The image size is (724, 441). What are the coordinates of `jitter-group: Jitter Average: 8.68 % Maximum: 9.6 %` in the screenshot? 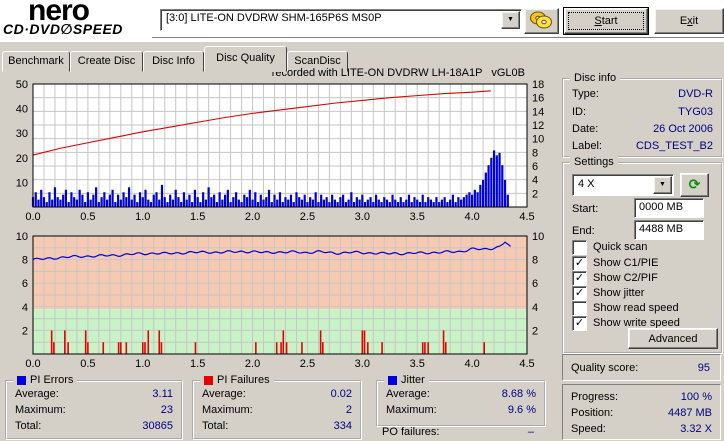 It's located at (461, 400).